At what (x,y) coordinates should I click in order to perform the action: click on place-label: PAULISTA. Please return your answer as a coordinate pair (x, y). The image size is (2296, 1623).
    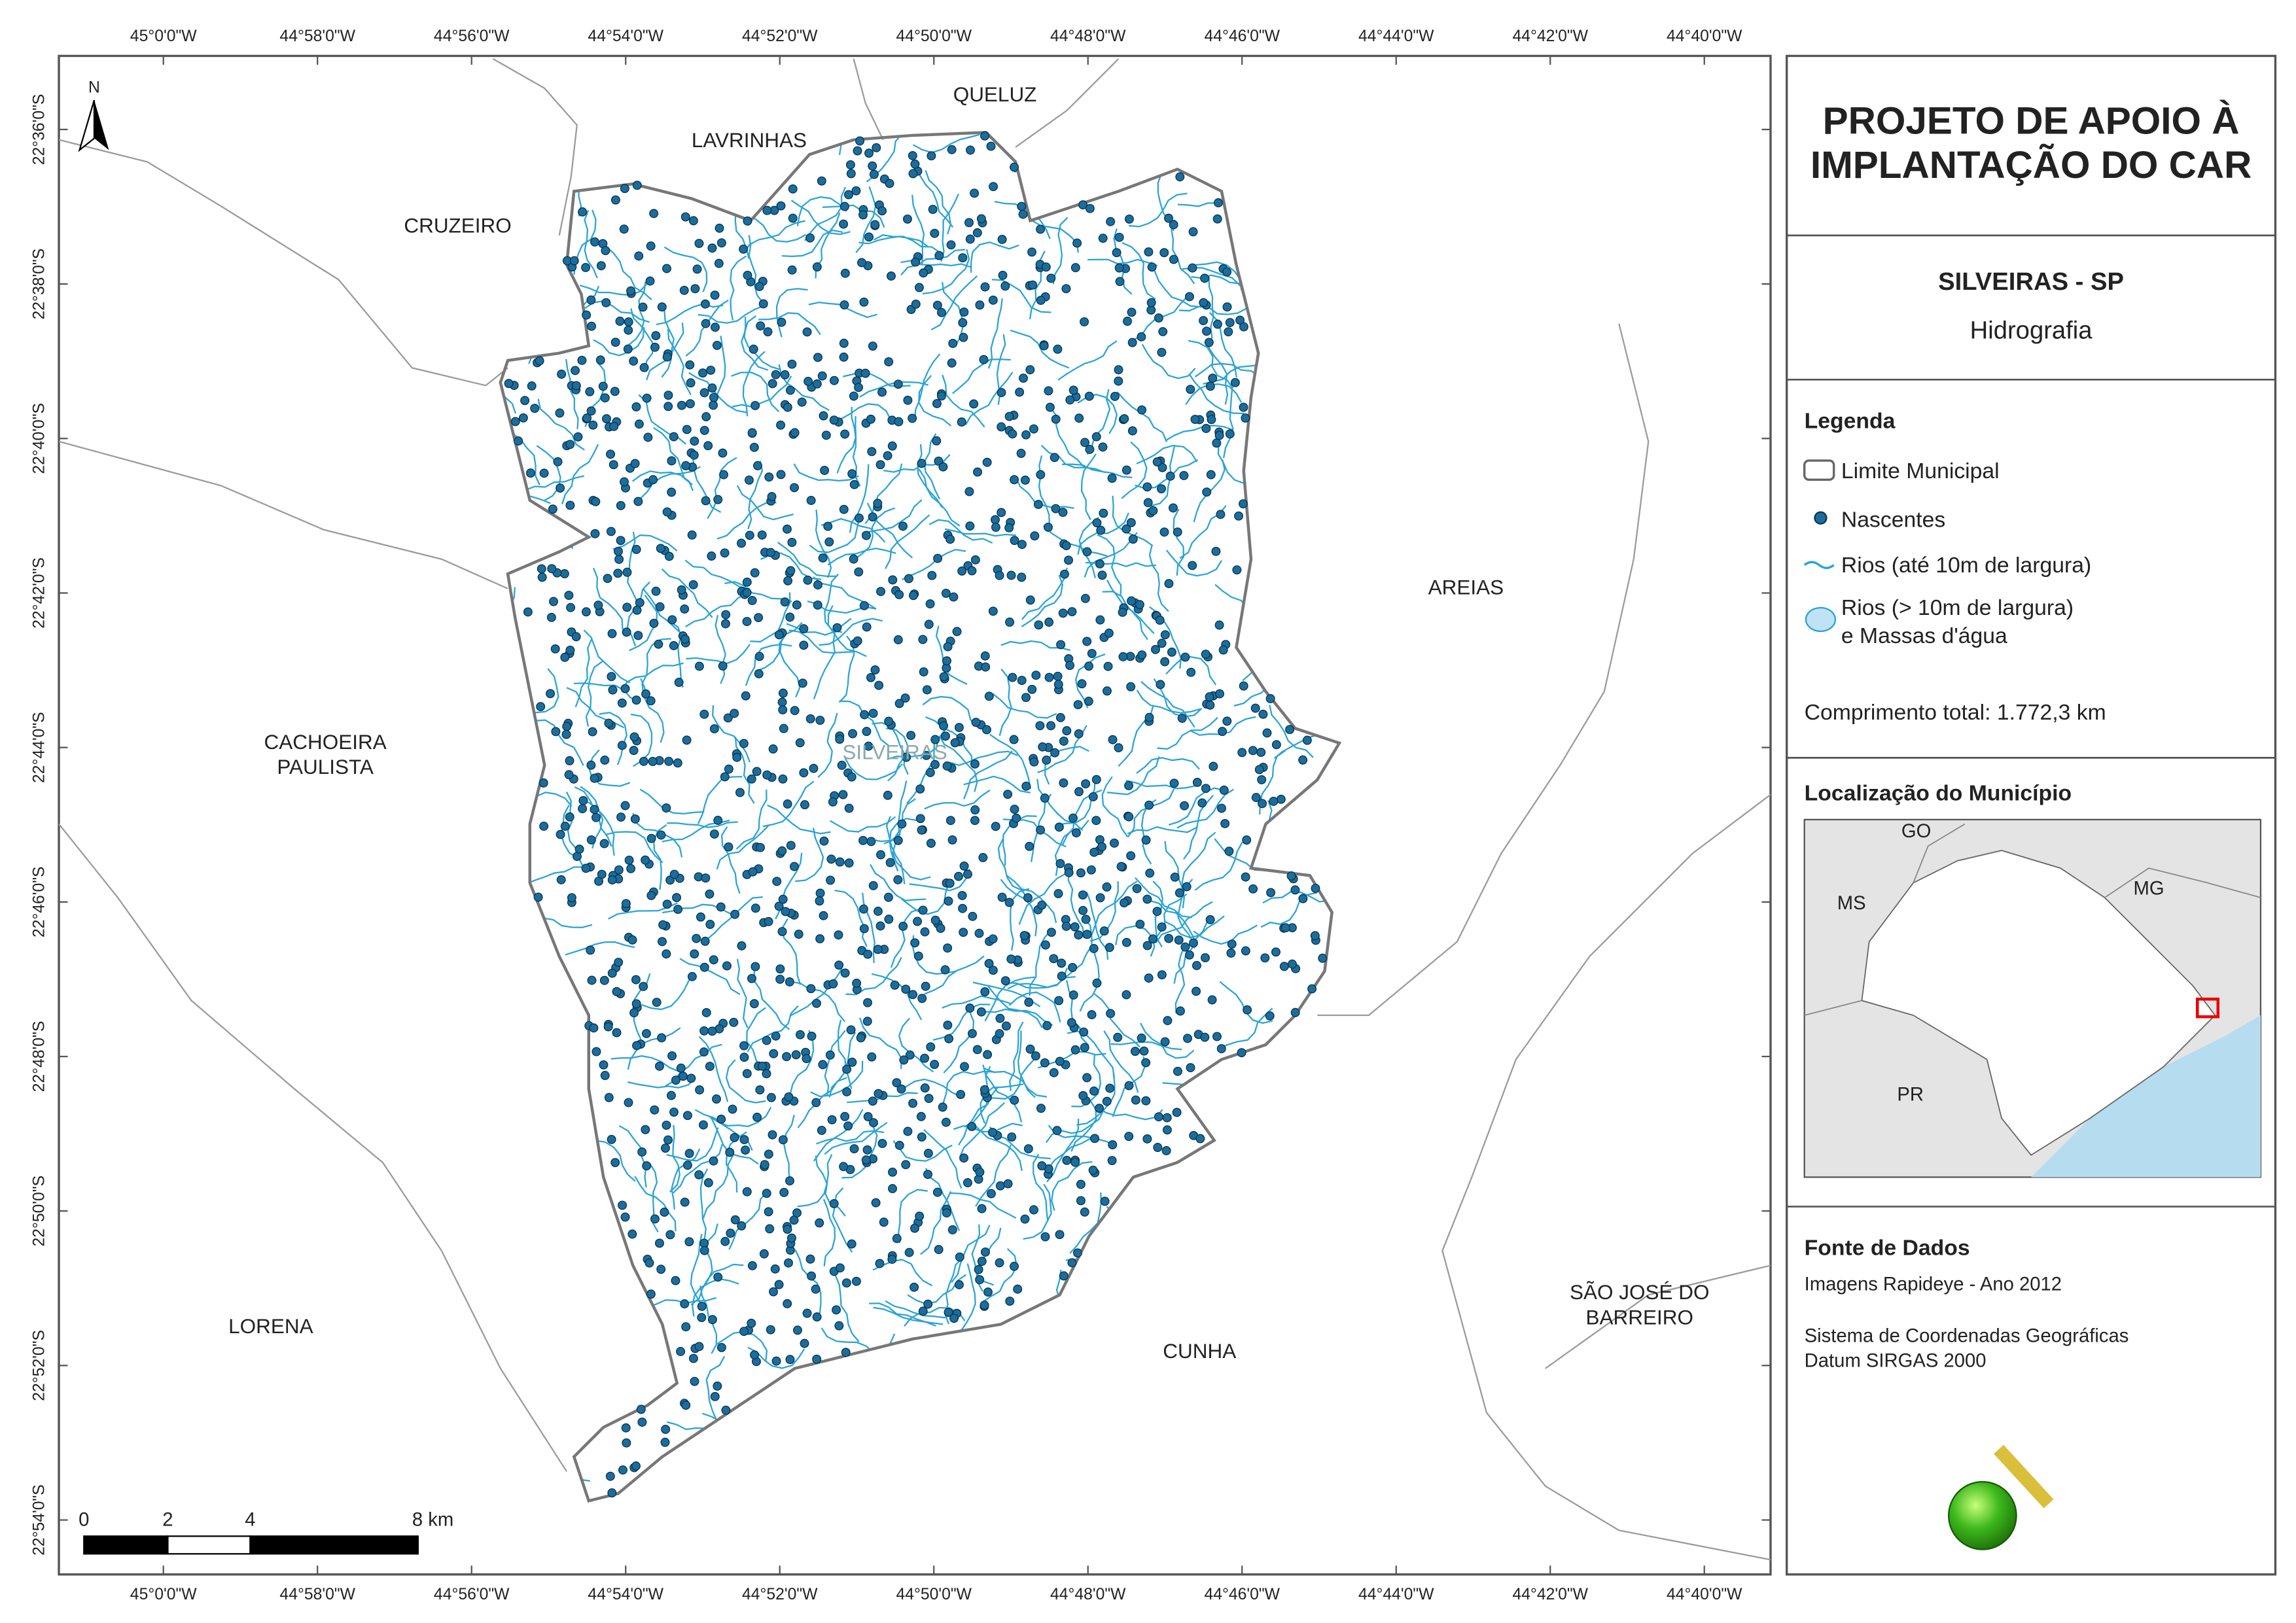
    Looking at the image, I should click on (325, 766).